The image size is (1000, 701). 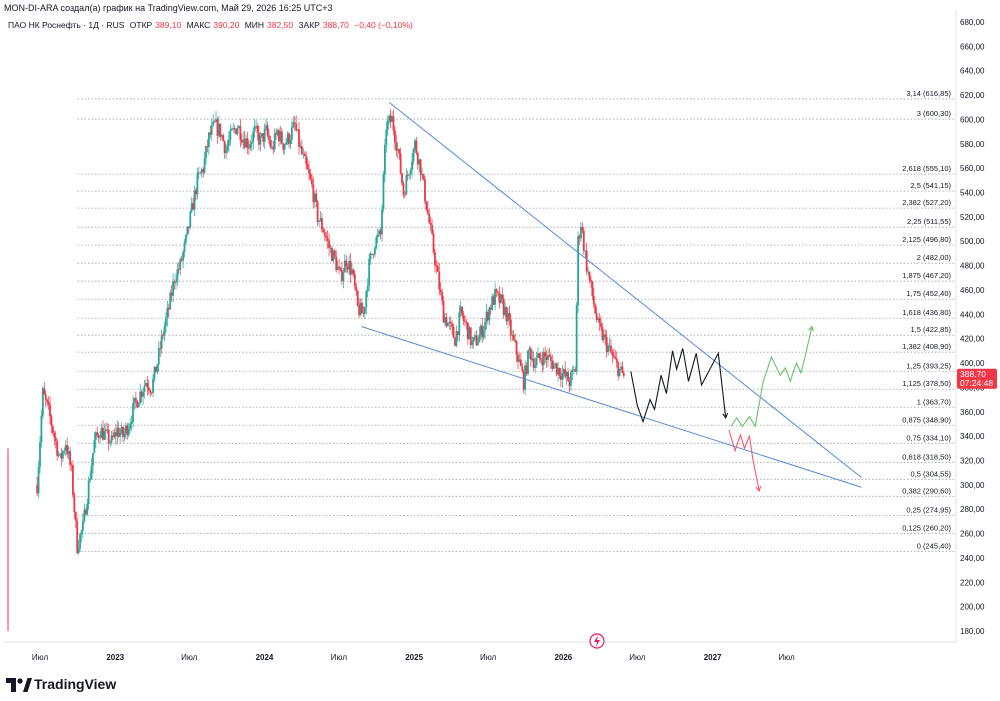 What do you see at coordinates (928, 509) in the screenshot?
I see `fib-level-label: 0,25 (274,95)` at bounding box center [928, 509].